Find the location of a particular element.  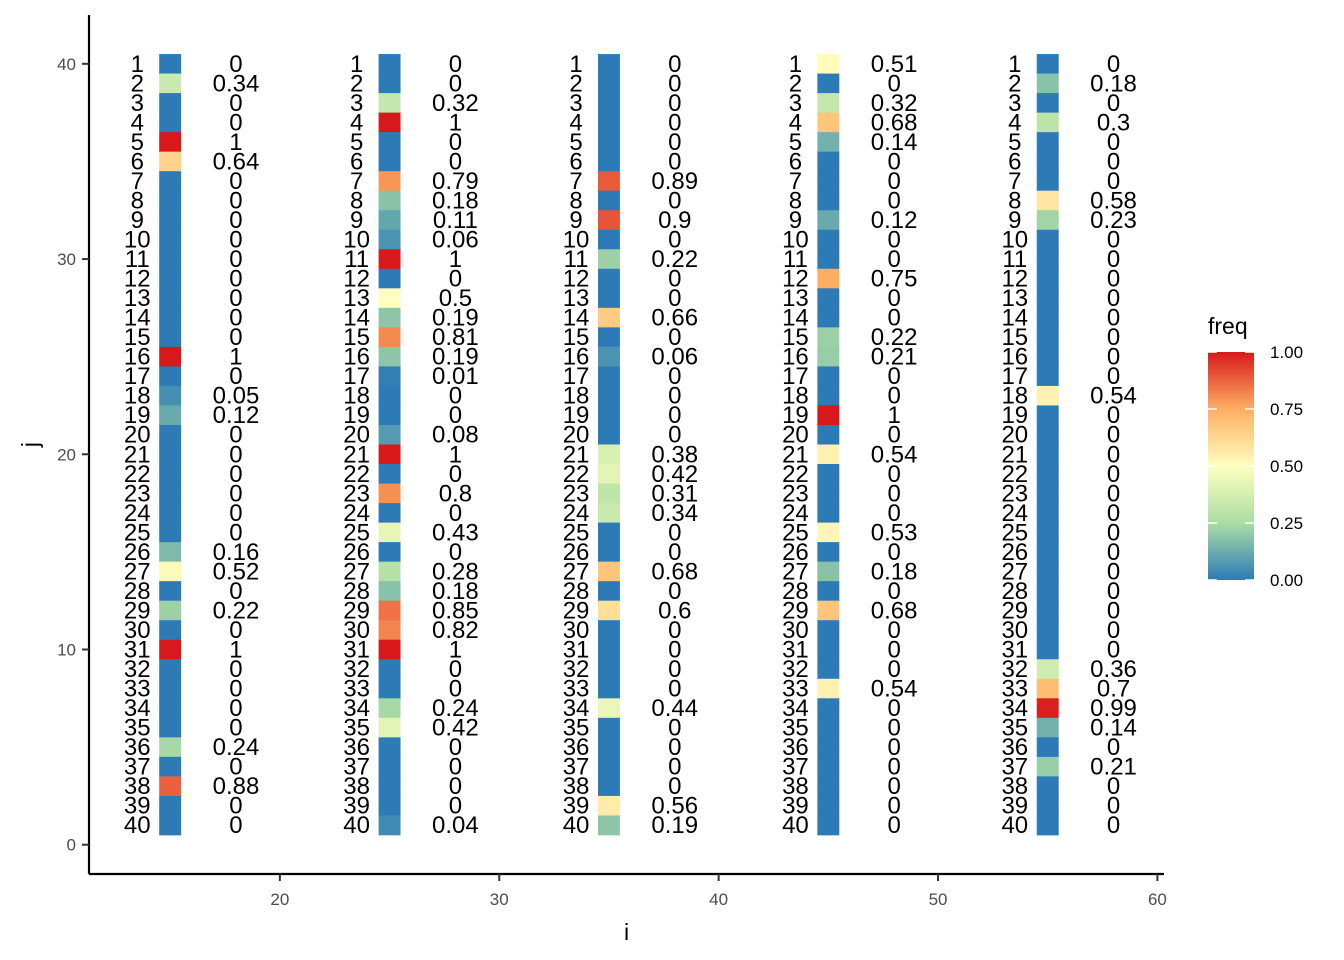

row-index-label: 34 is located at coordinates (795, 708).